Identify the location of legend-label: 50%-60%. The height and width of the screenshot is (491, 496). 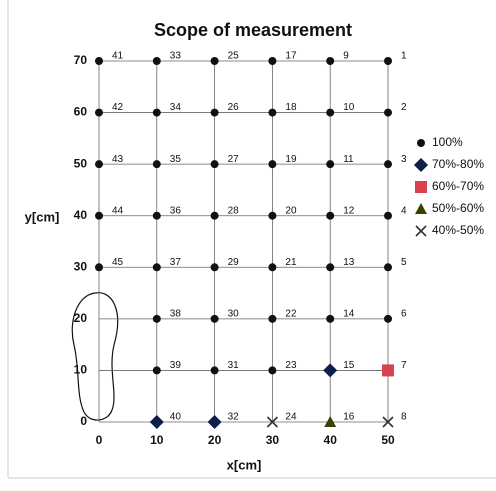
(458, 208).